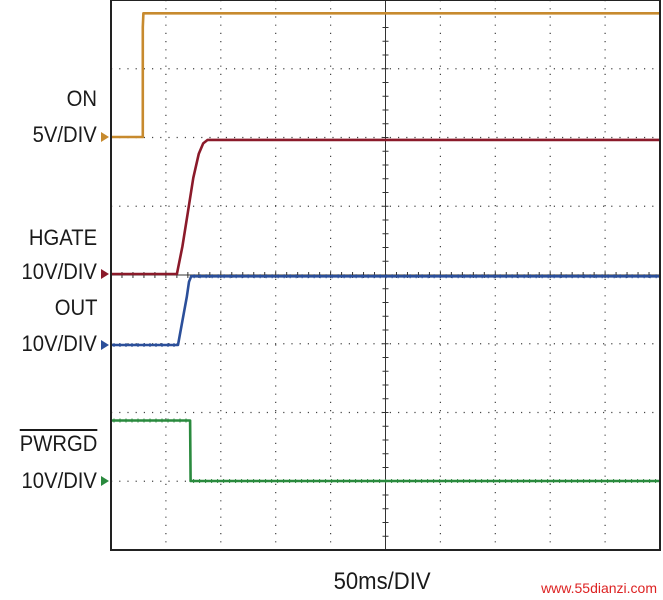 The height and width of the screenshot is (600, 663). What do you see at coordinates (105, 309) in the screenshot?
I see `channel-markers` at bounding box center [105, 309].